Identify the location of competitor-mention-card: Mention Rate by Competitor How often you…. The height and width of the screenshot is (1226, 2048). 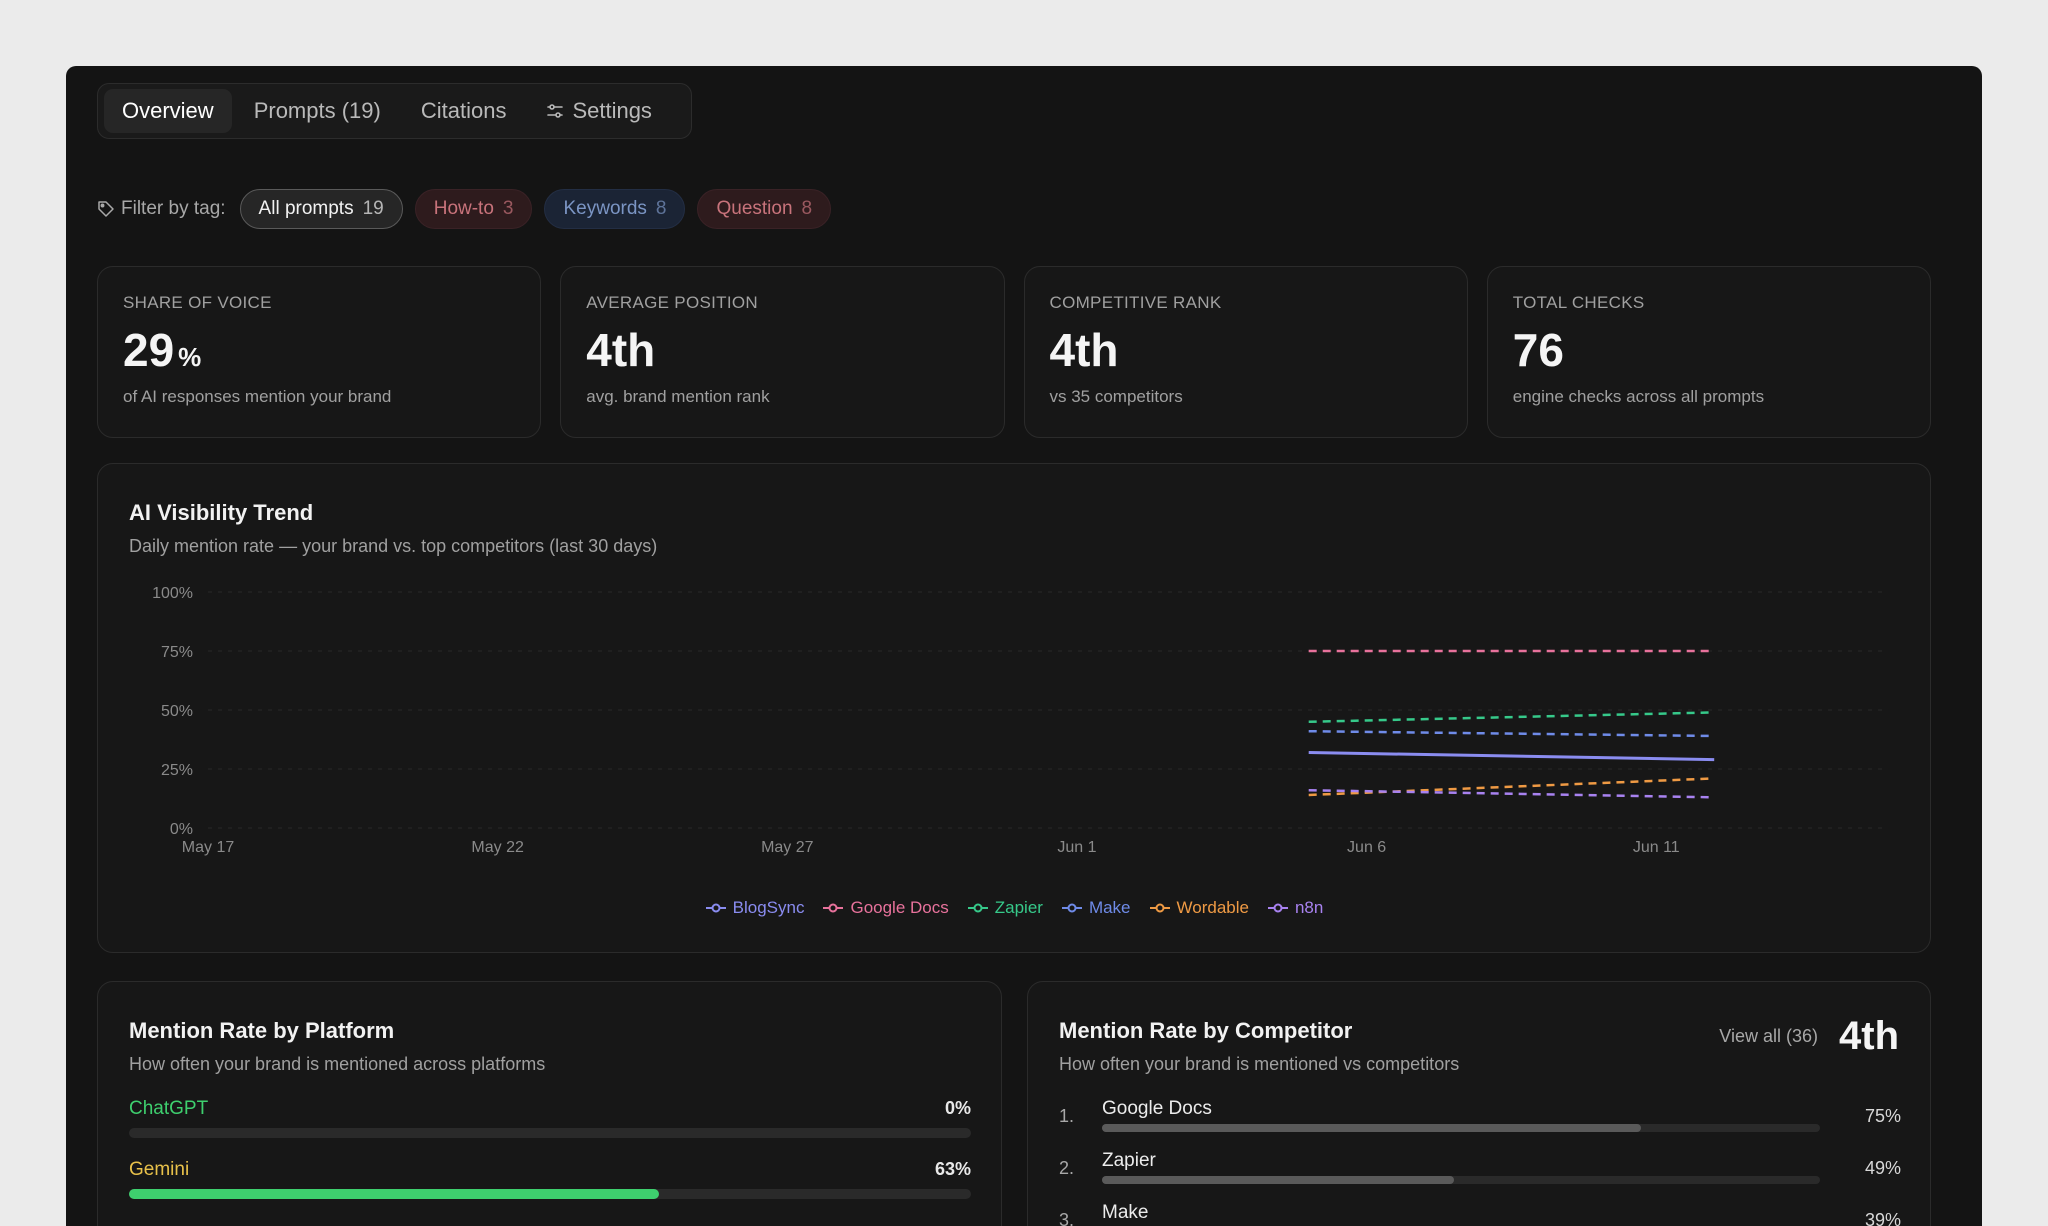
(1479, 1103).